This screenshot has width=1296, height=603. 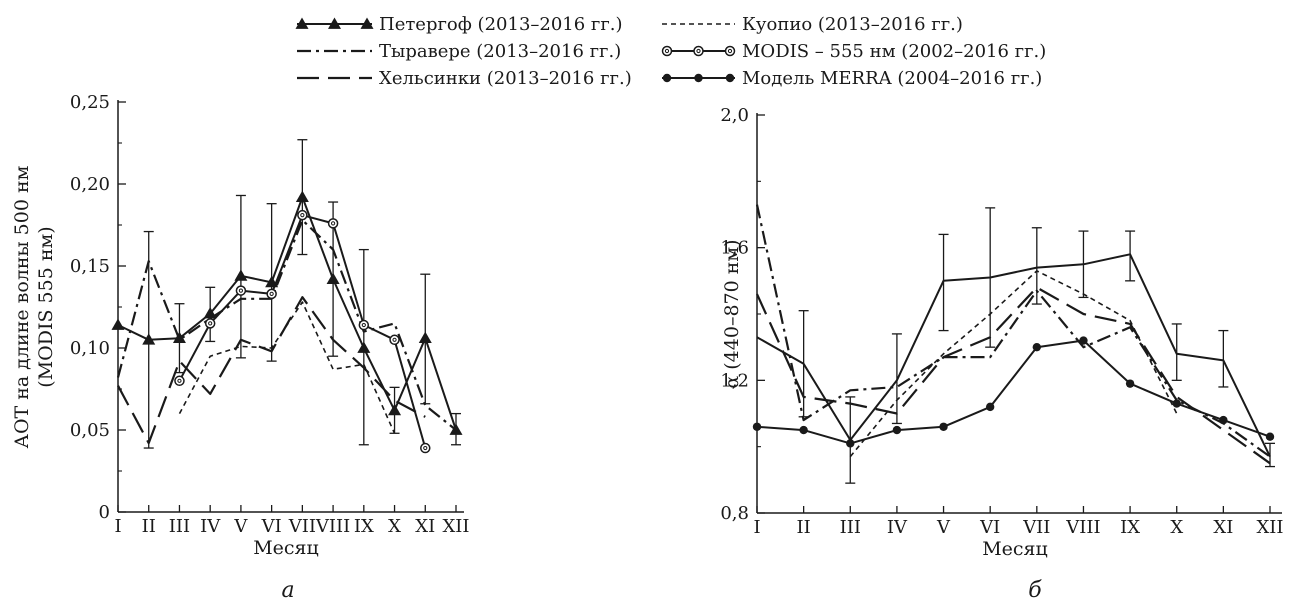 What do you see at coordinates (90, 266) in the screenshot?
I see `y-tick-label: 0,15` at bounding box center [90, 266].